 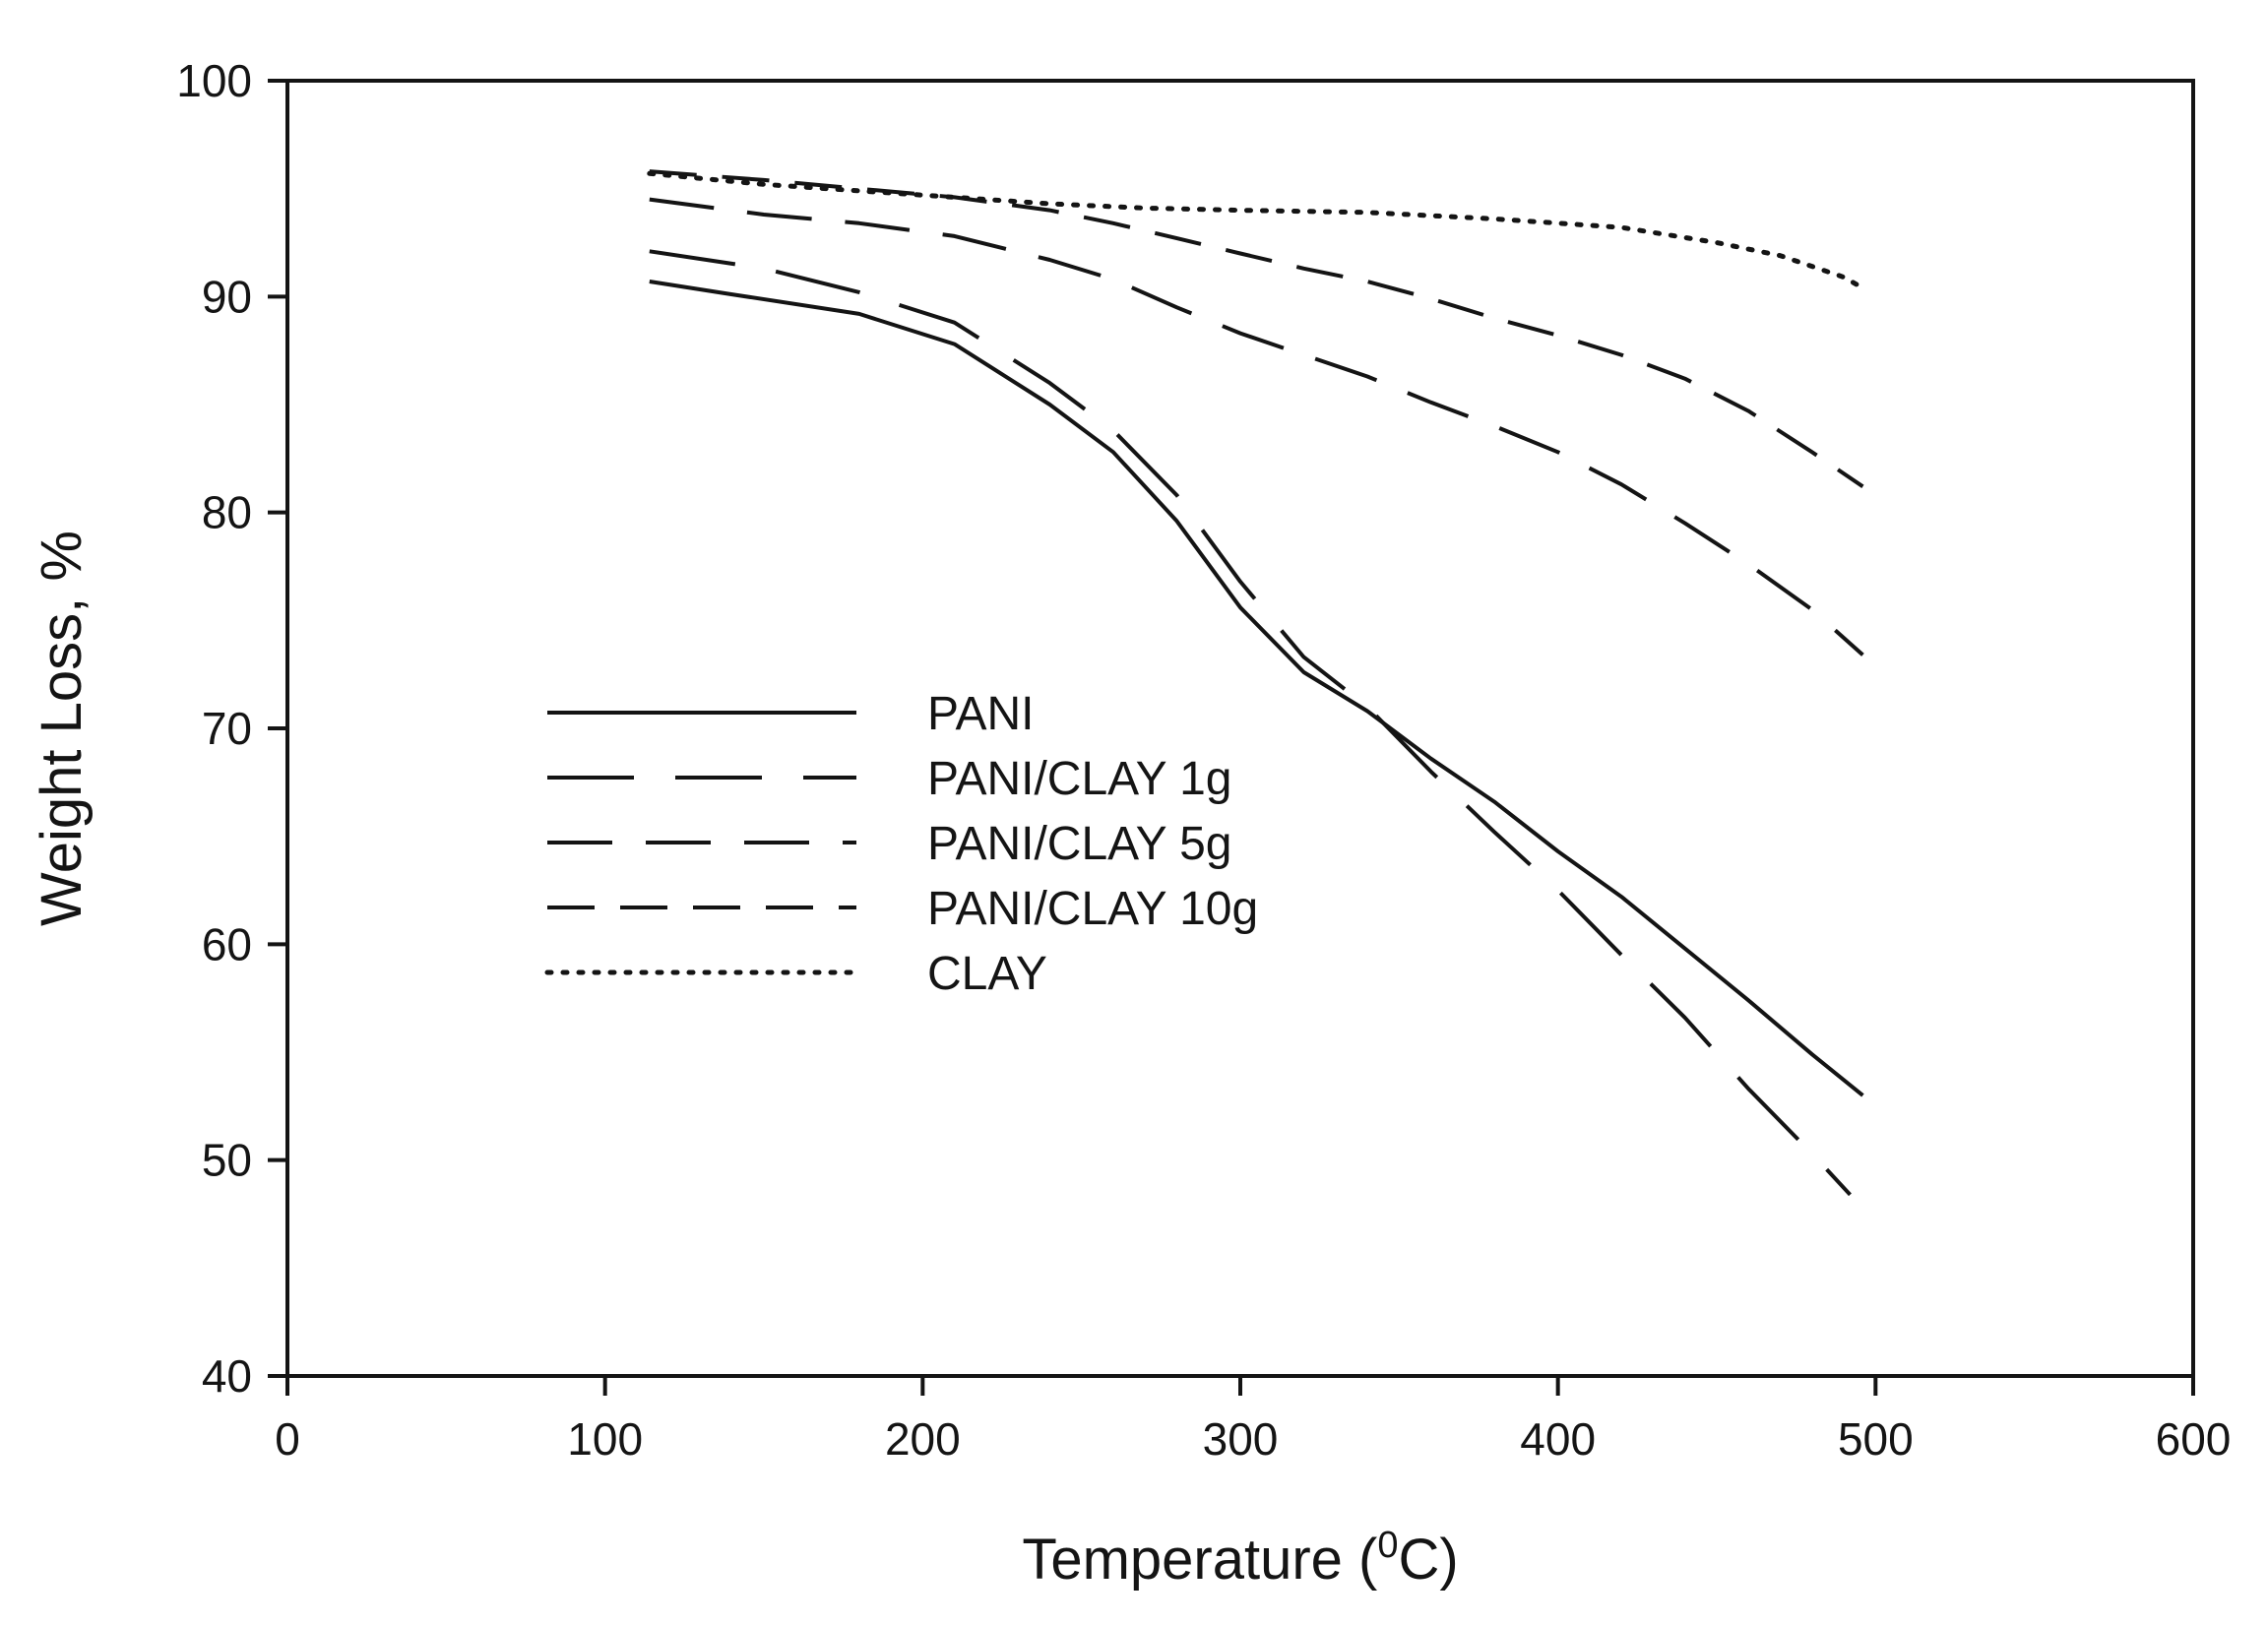 What do you see at coordinates (2194, 1439) in the screenshot?
I see `x-tick-label: 600` at bounding box center [2194, 1439].